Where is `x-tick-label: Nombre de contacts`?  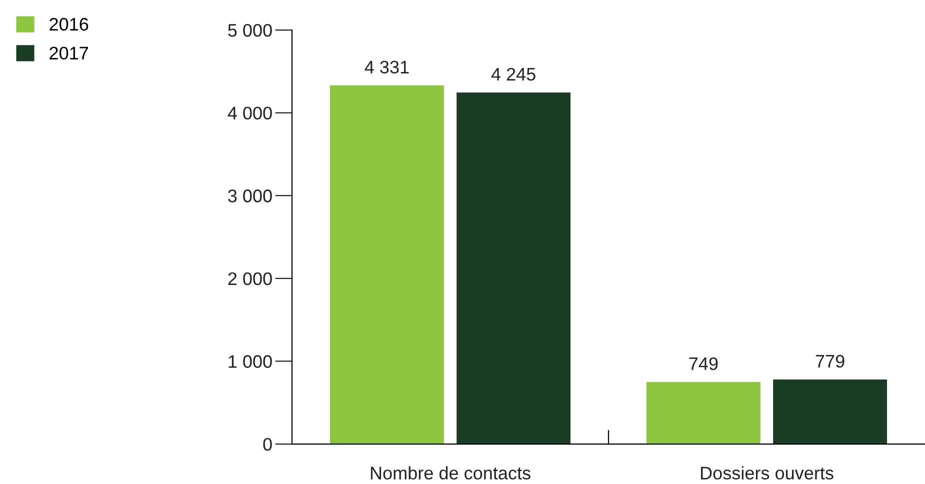
x-tick-label: Nombre de contacts is located at coordinates (450, 473).